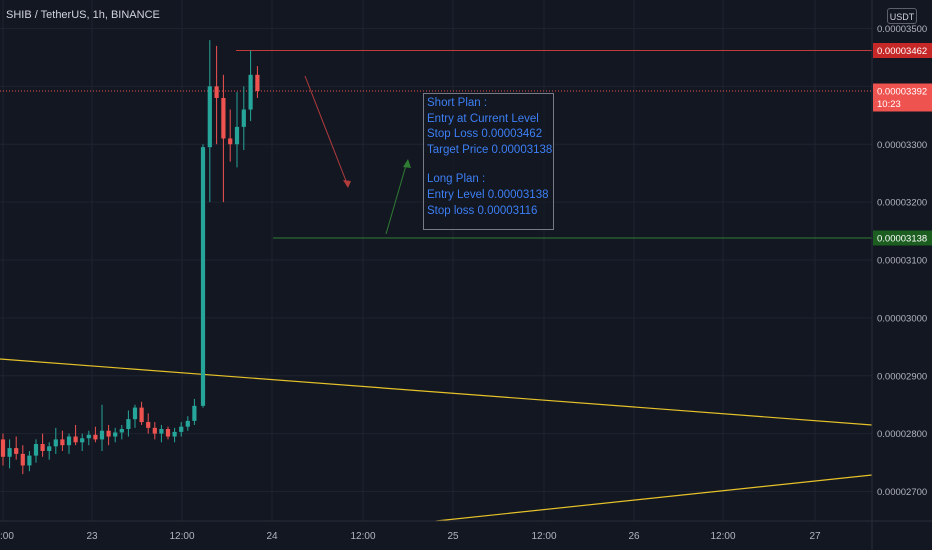 This screenshot has width=932, height=550. What do you see at coordinates (407, 163) in the screenshot?
I see `long-arrow-head` at bounding box center [407, 163].